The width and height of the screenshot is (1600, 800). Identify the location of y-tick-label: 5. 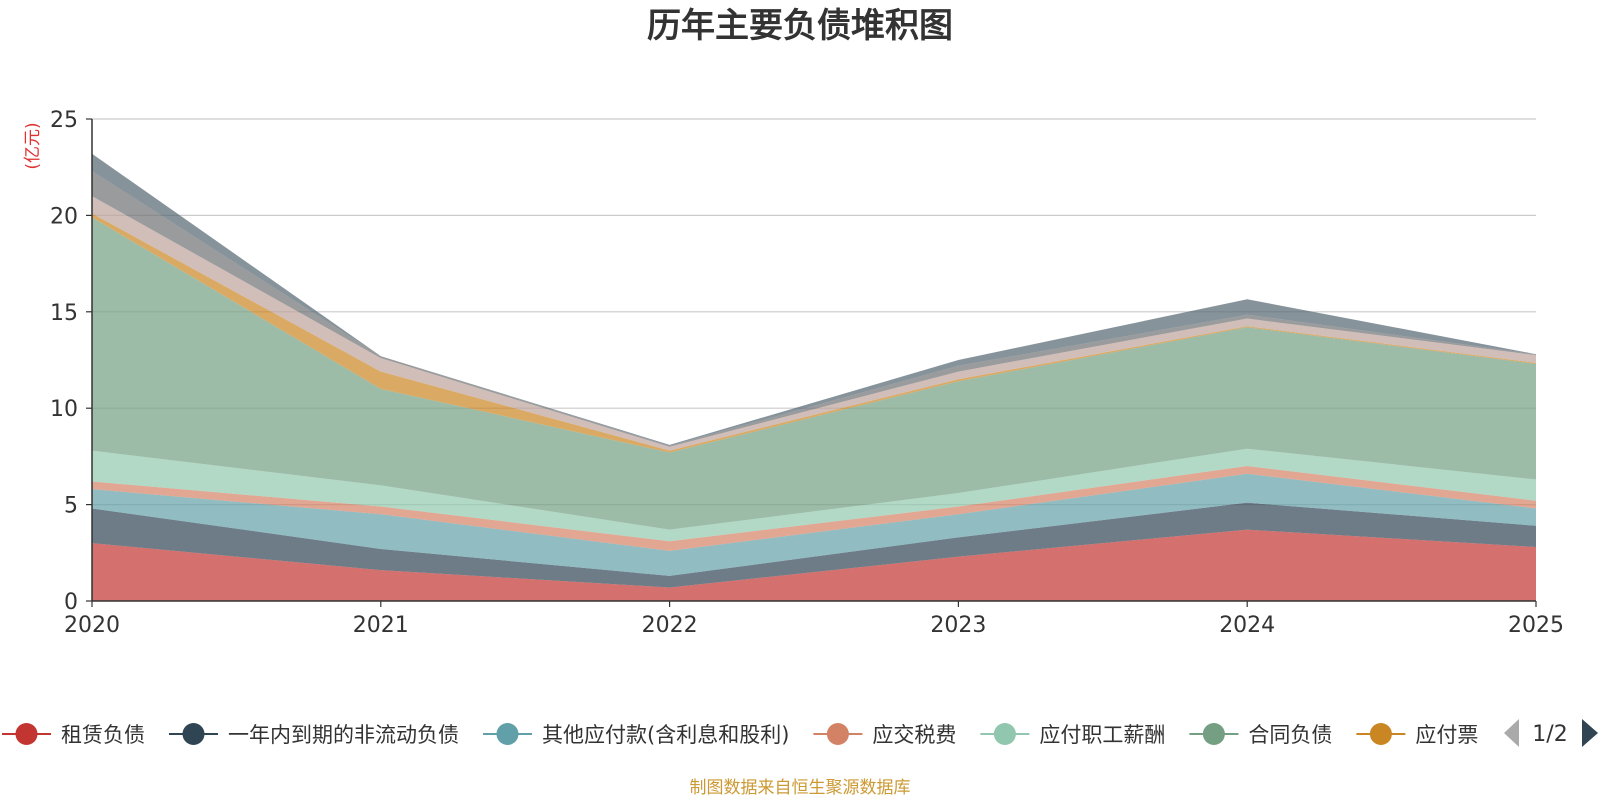
(71, 506).